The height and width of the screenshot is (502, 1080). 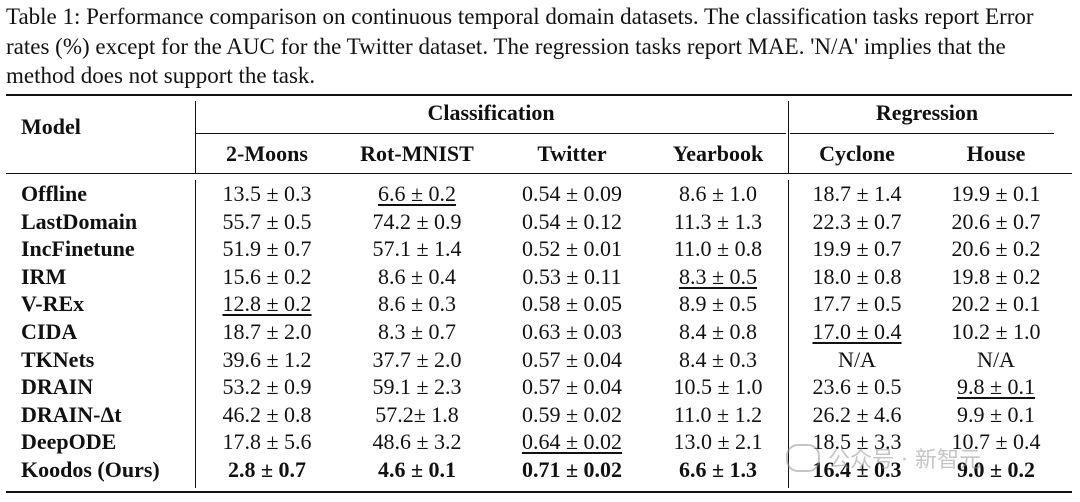 What do you see at coordinates (267, 359) in the screenshot?
I see `table-cell: 39.6 ± 1.2` at bounding box center [267, 359].